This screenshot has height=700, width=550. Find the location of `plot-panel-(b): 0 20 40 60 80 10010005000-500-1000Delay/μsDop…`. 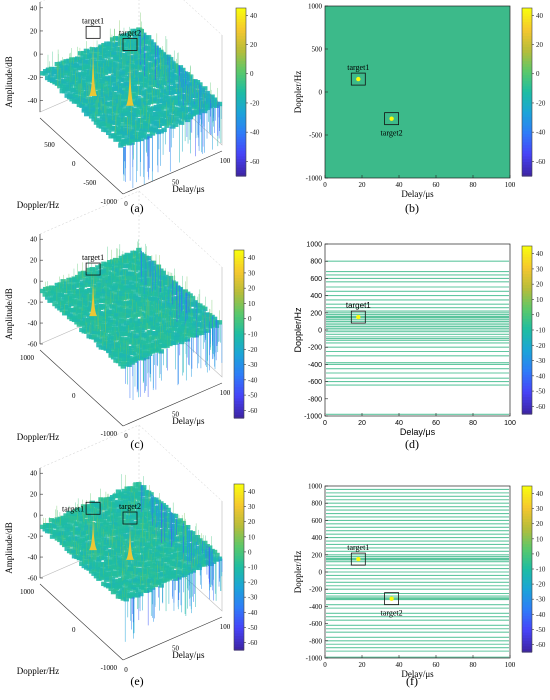

plot-panel-(b): 0 20 40 60 80 10010005000-500-1000Delay/μsDop… is located at coordinates (404, 101).